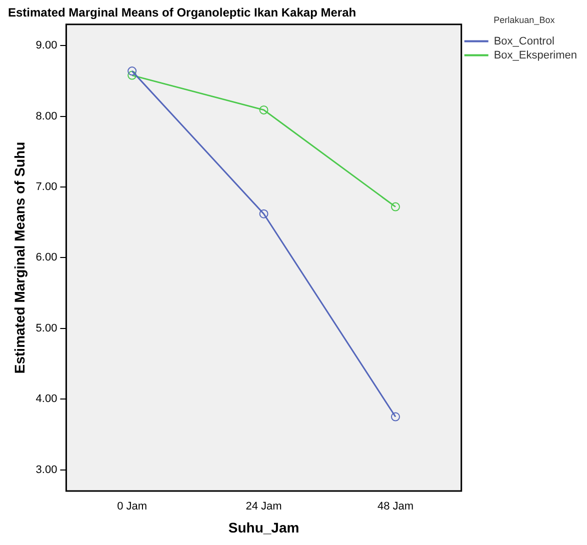  What do you see at coordinates (47, 46) in the screenshot?
I see `y-tick-label: 9.00` at bounding box center [47, 46].